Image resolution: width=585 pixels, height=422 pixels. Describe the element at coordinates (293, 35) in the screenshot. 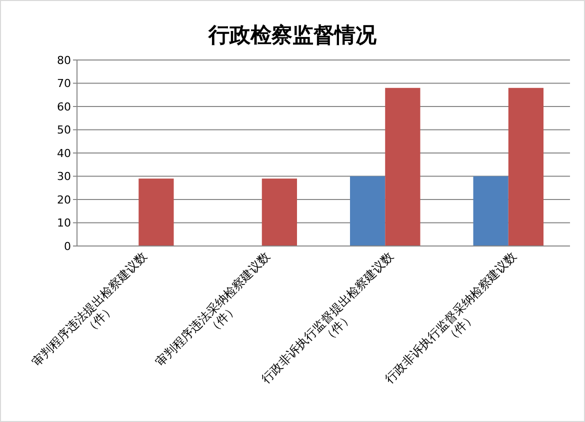

I see `chart-title: 行政检察监督情况` at that location.